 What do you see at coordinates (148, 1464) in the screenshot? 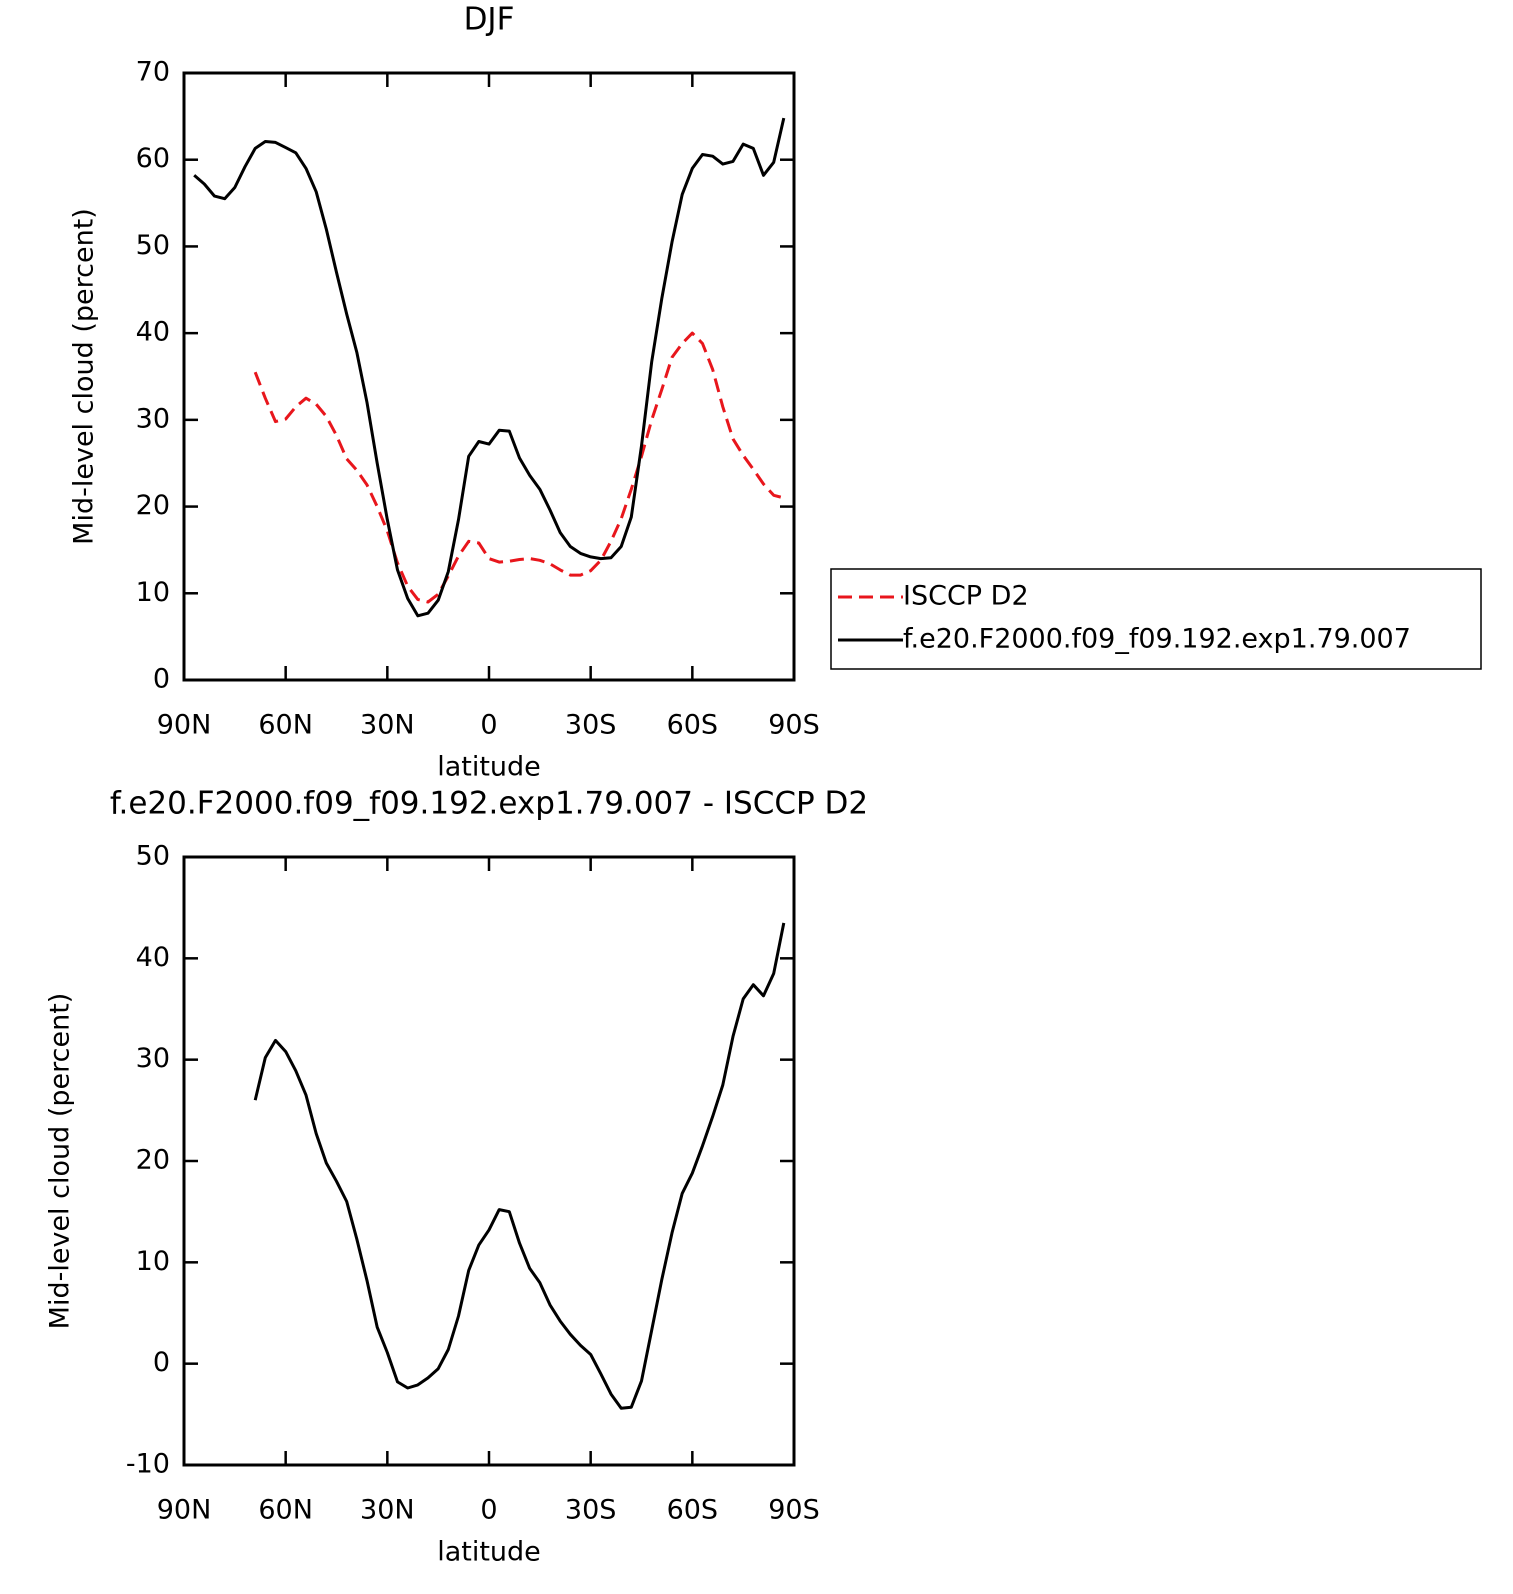
I see `y-tick-label: -10` at bounding box center [148, 1464].